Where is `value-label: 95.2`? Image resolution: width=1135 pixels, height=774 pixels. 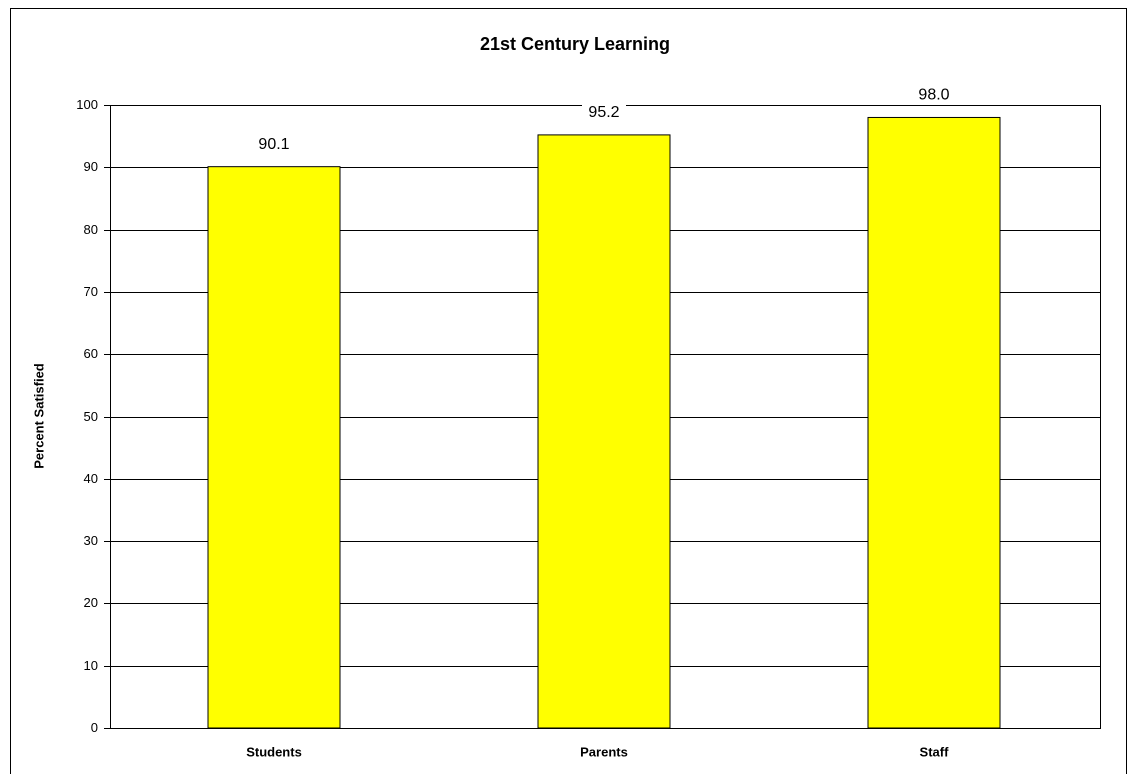
value-label: 95.2 is located at coordinates (603, 112).